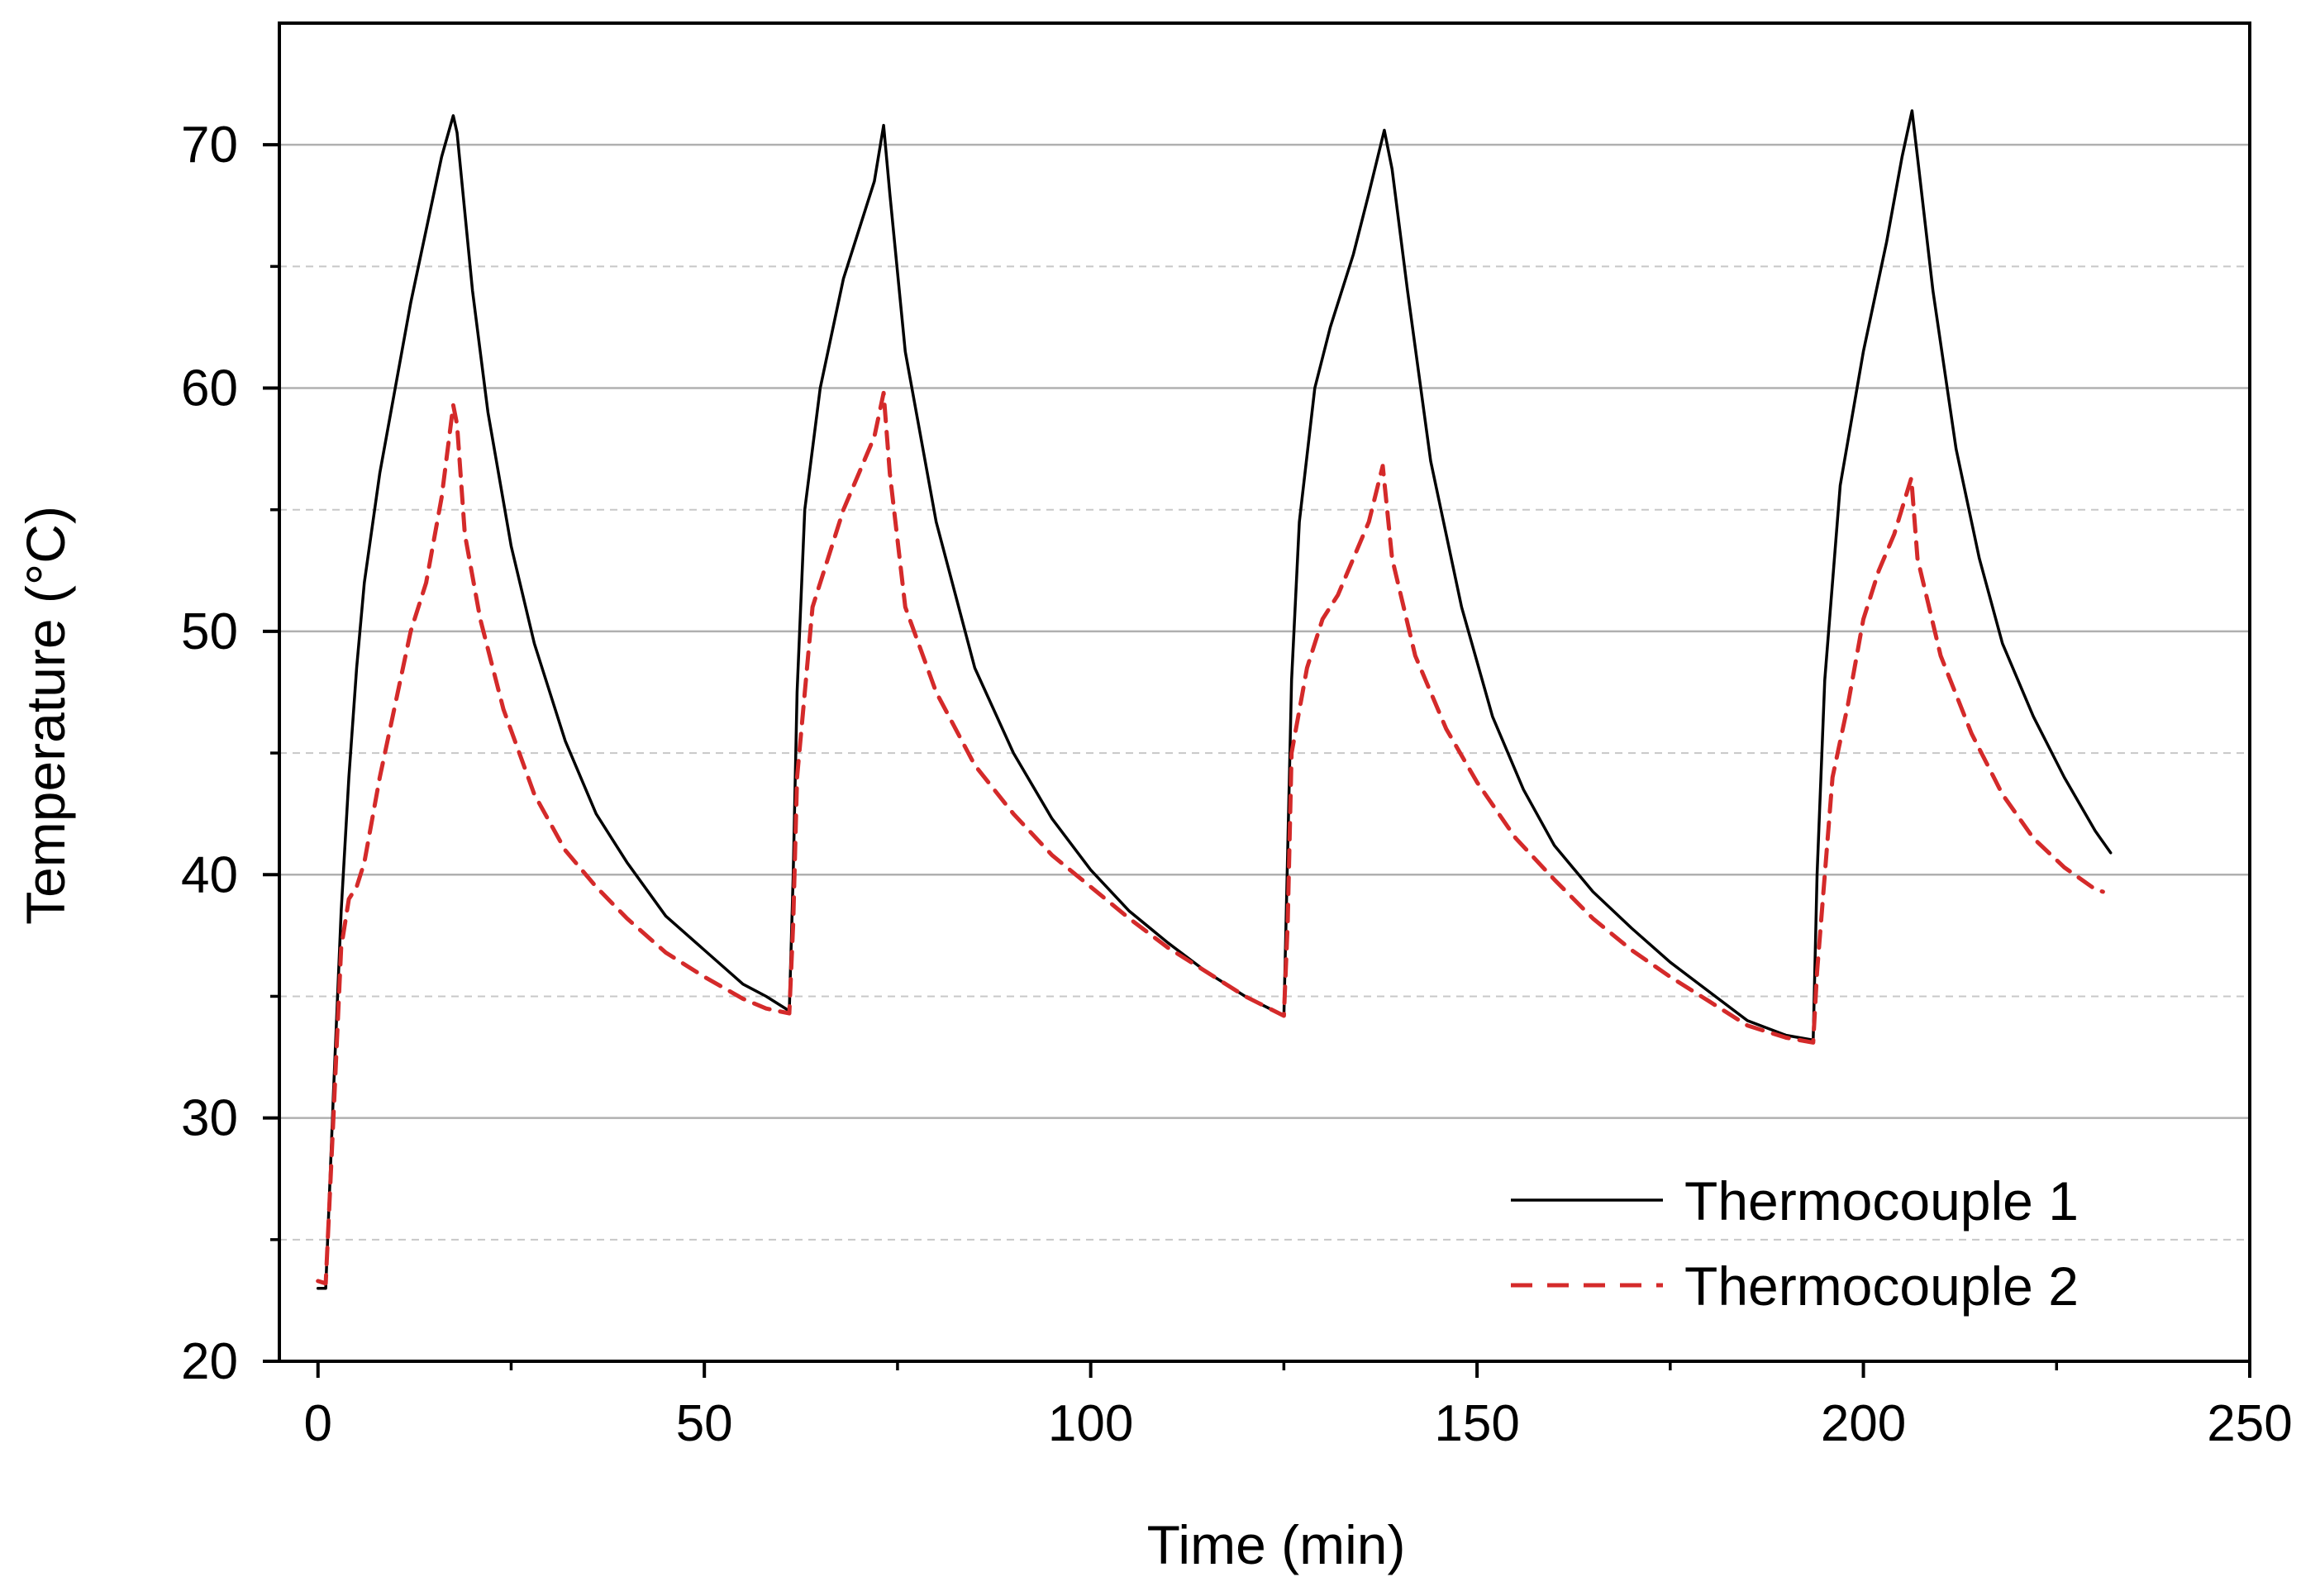 The height and width of the screenshot is (1596, 2320). I want to click on y-tick-label: 40, so click(209, 875).